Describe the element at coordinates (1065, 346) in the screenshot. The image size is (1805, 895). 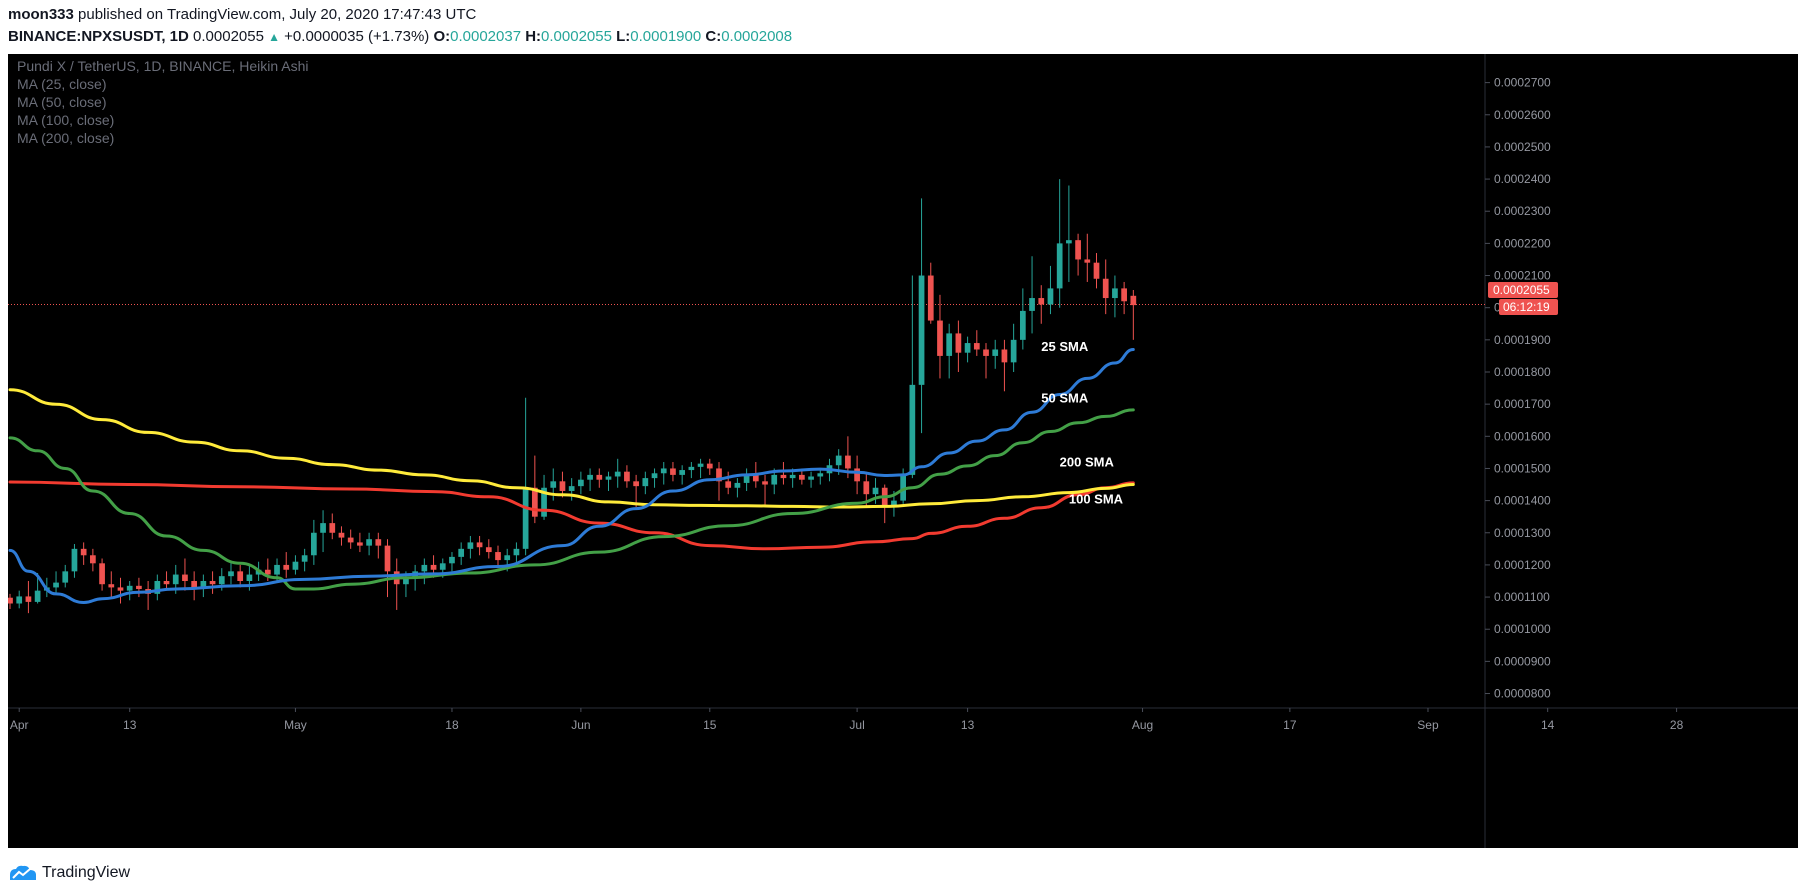
I see `annotation-label: 25 SMA` at that location.